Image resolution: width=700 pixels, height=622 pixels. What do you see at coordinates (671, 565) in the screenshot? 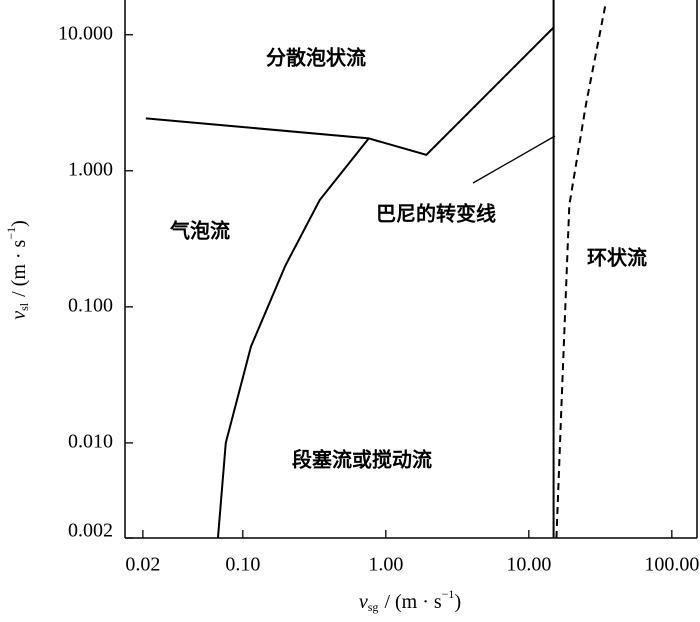
I see `x-tick-label: 100.00` at bounding box center [671, 565].